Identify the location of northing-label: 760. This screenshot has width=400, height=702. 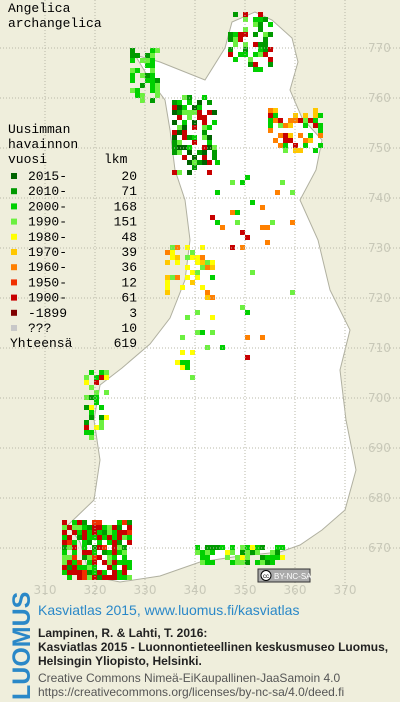
(379, 98).